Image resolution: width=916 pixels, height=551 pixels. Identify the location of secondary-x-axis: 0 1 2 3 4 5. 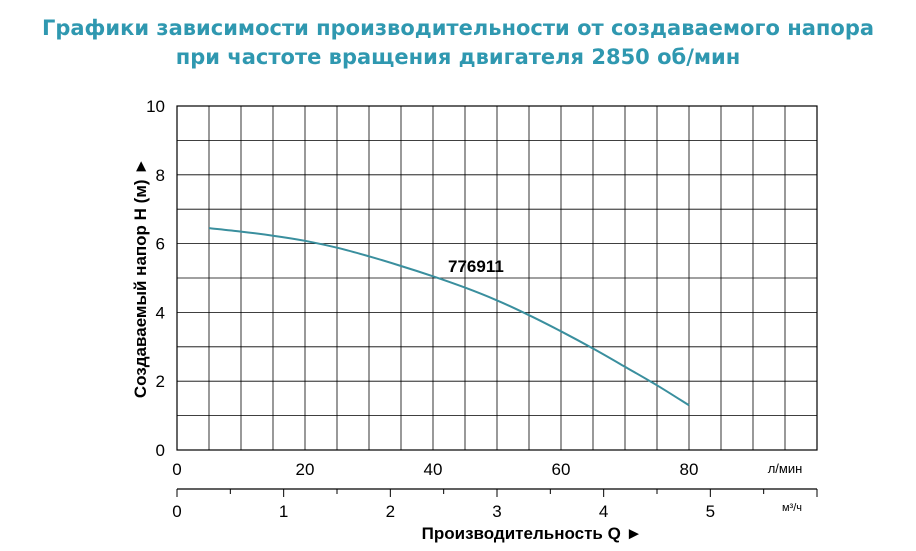
(495, 504).